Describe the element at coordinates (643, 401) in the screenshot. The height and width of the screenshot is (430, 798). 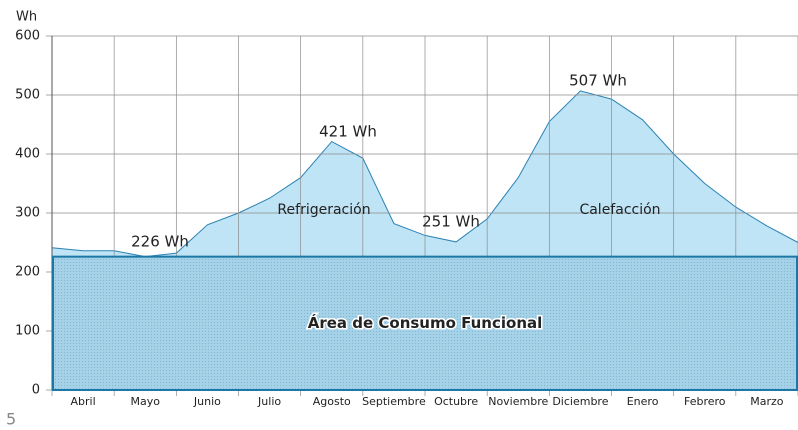
I see `x-tick-label: Enero` at that location.